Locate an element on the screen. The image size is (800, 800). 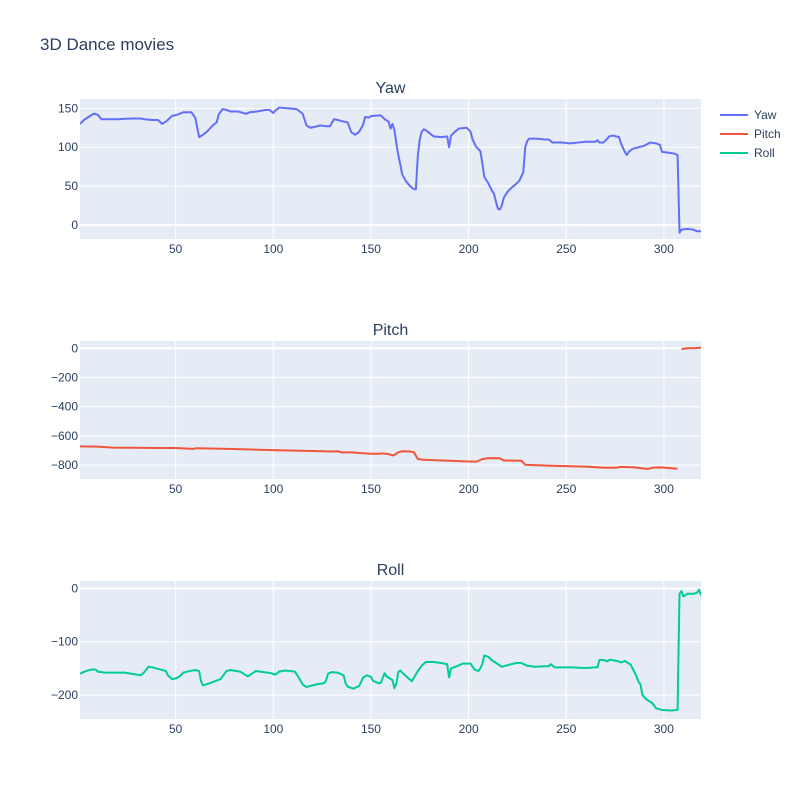
legend-item-roll: Roll is located at coordinates (747, 153).